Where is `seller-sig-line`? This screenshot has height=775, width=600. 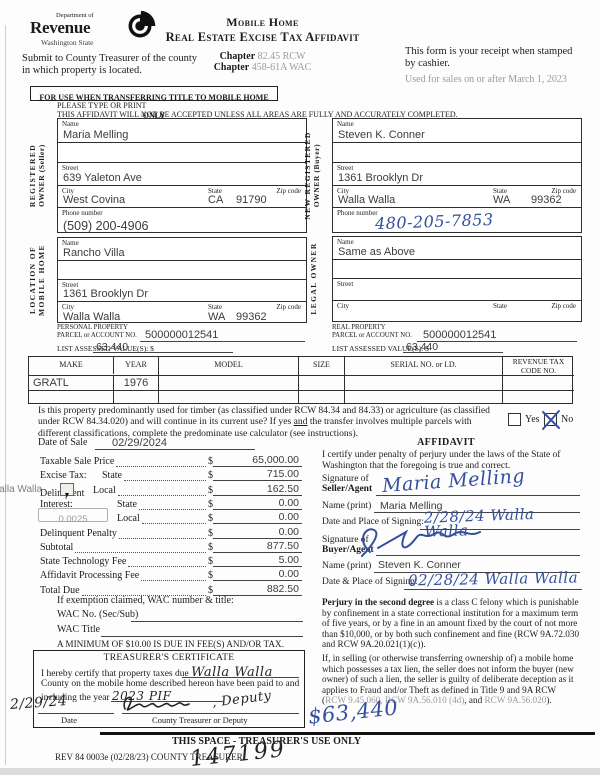 seller-sig-line is located at coordinates (478, 489).